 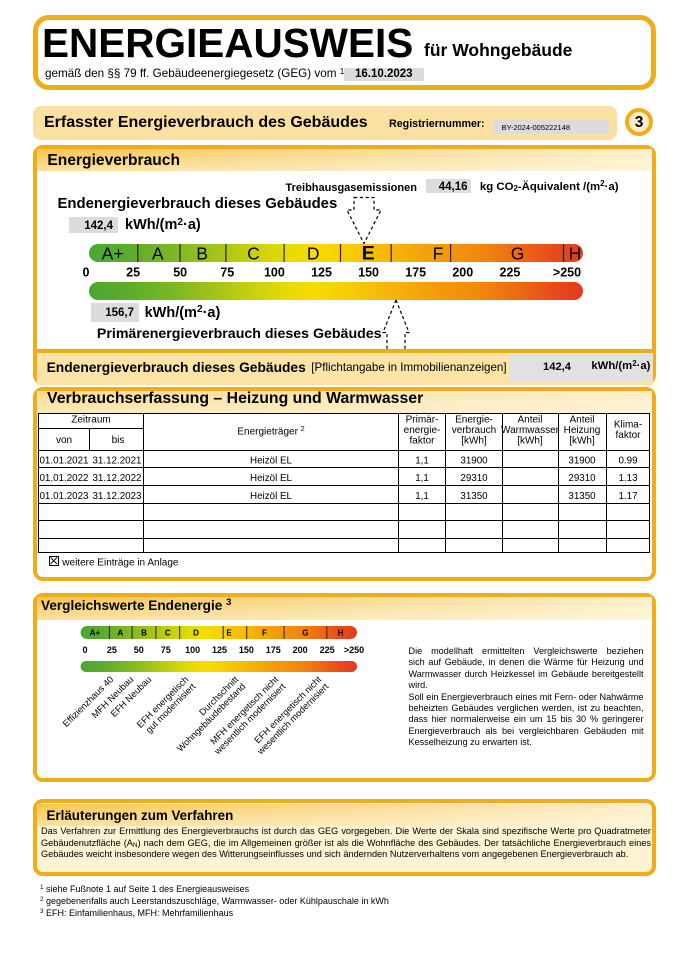 What do you see at coordinates (64, 496) in the screenshot?
I see `svg-text: 01.01.2023` at bounding box center [64, 496].